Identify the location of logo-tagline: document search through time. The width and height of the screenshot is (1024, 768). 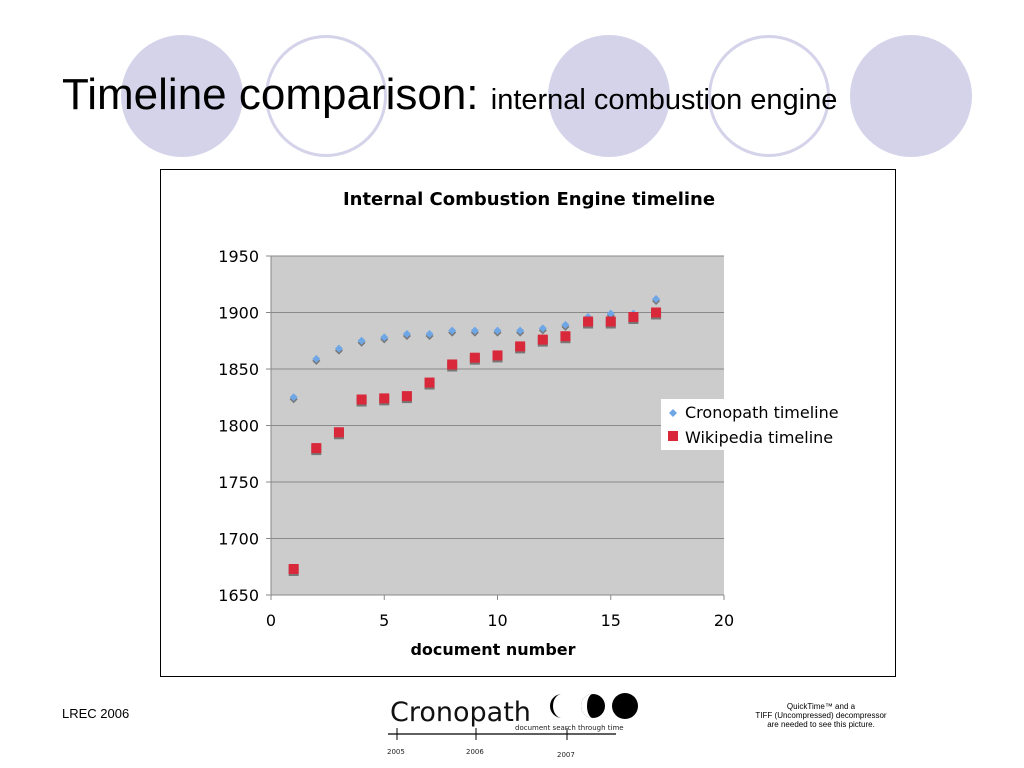
(569, 728).